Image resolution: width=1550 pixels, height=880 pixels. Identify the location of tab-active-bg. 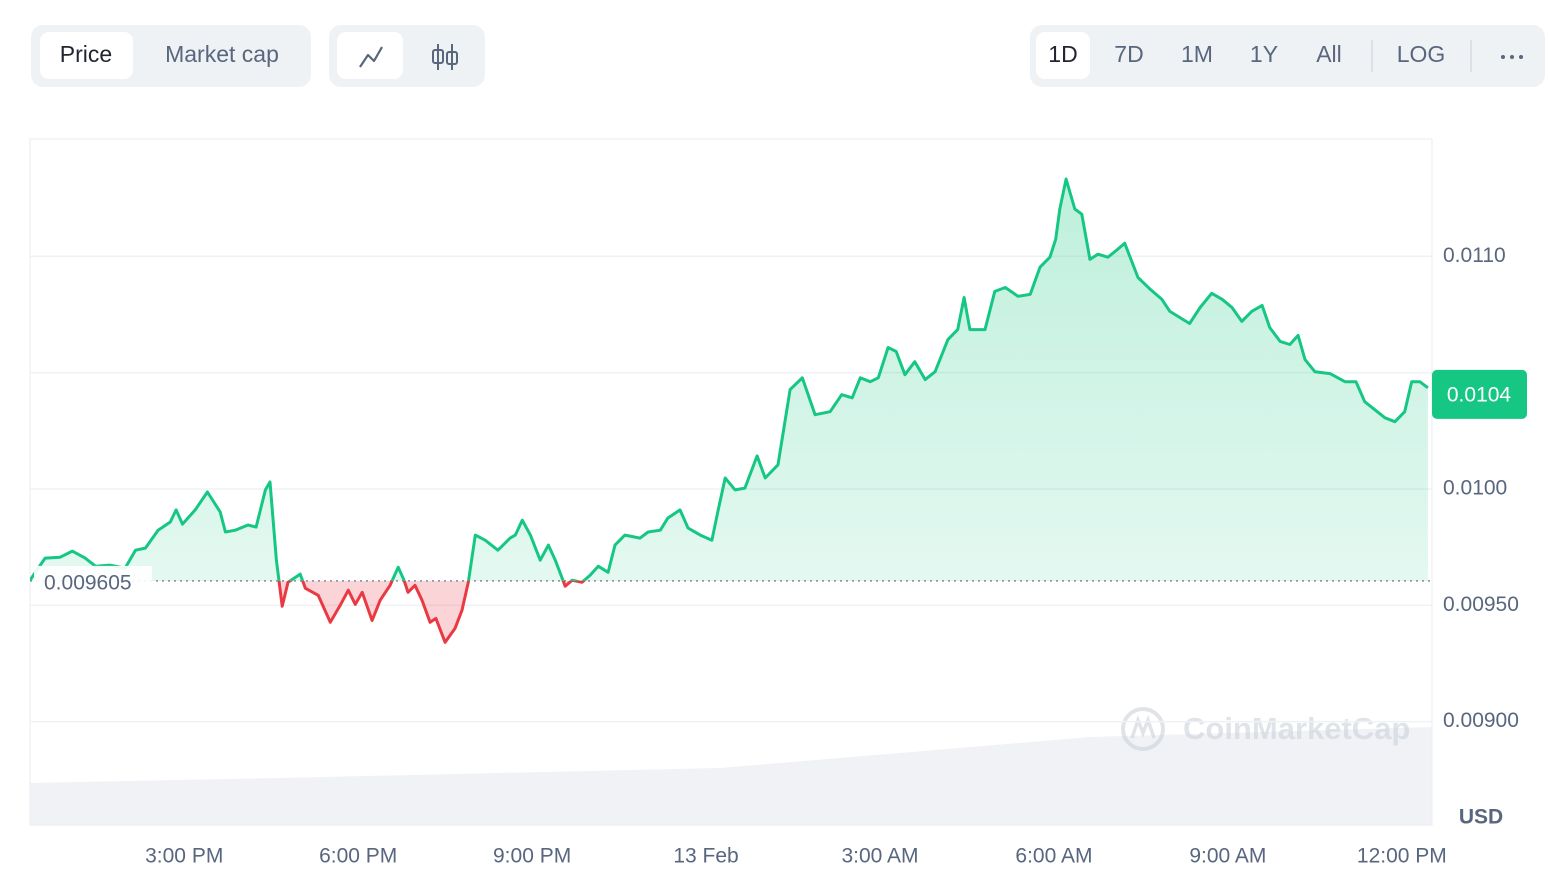
(86, 55).